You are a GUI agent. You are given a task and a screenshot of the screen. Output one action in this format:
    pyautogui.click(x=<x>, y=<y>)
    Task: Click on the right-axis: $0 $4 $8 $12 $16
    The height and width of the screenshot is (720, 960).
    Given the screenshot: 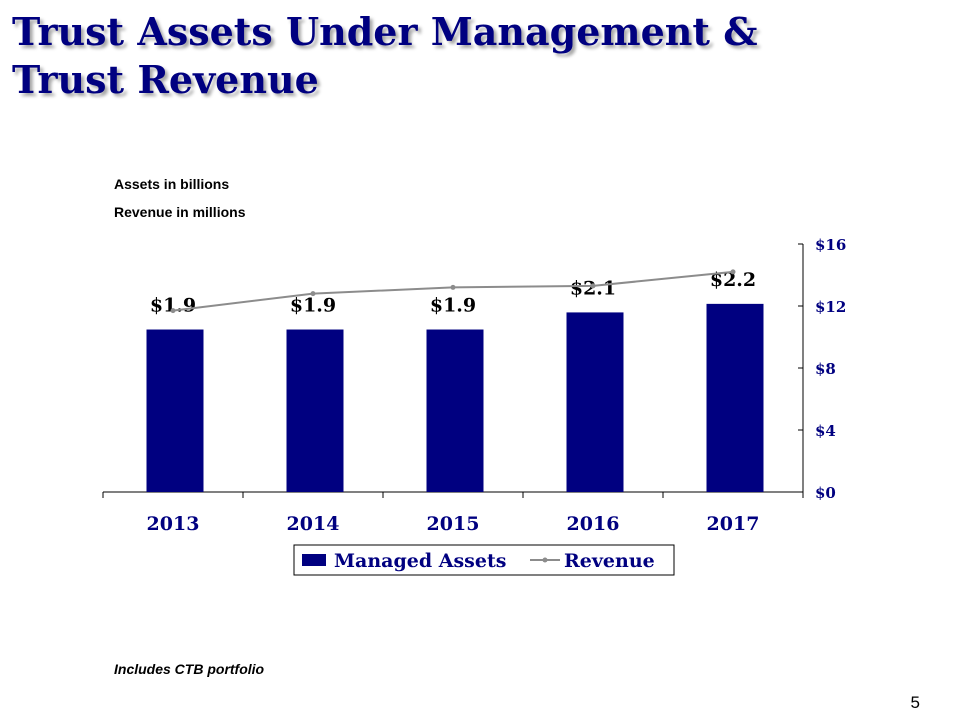 What is the action you would take?
    pyautogui.click(x=822, y=369)
    